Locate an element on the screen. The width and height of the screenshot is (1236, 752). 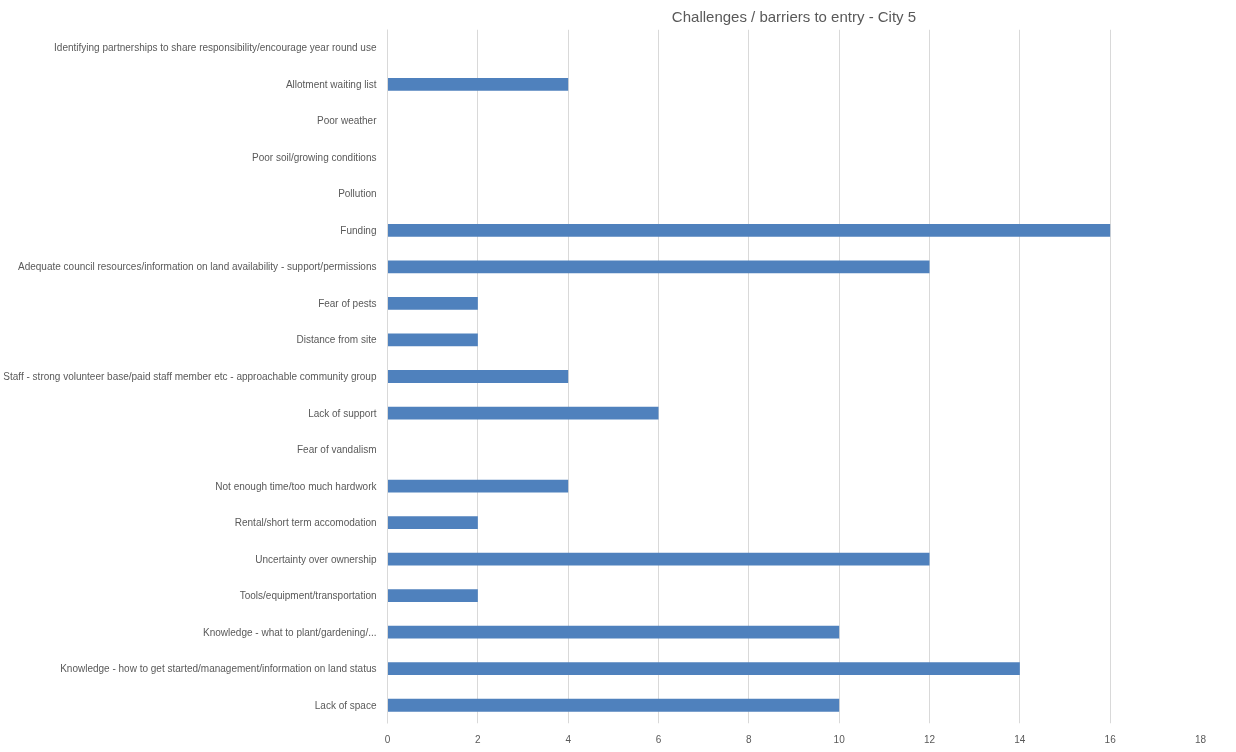
x-tick-label: 2 is located at coordinates (478, 739).